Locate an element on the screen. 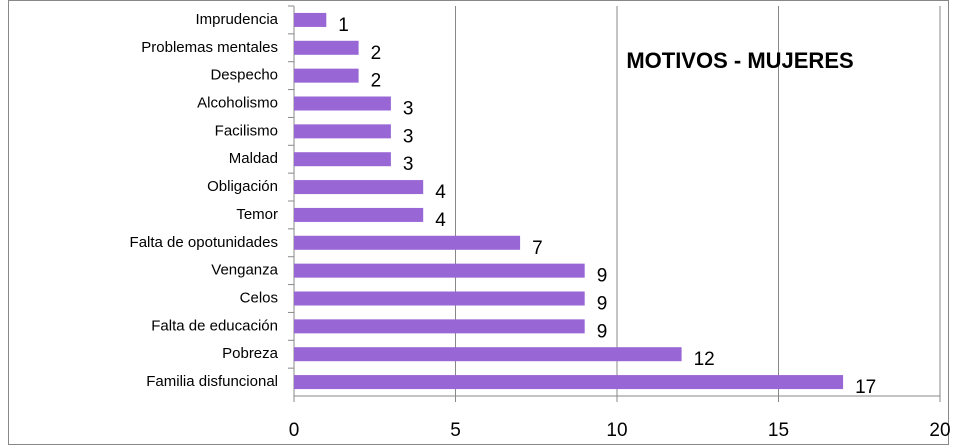  x-tick-label: 15 is located at coordinates (778, 430).